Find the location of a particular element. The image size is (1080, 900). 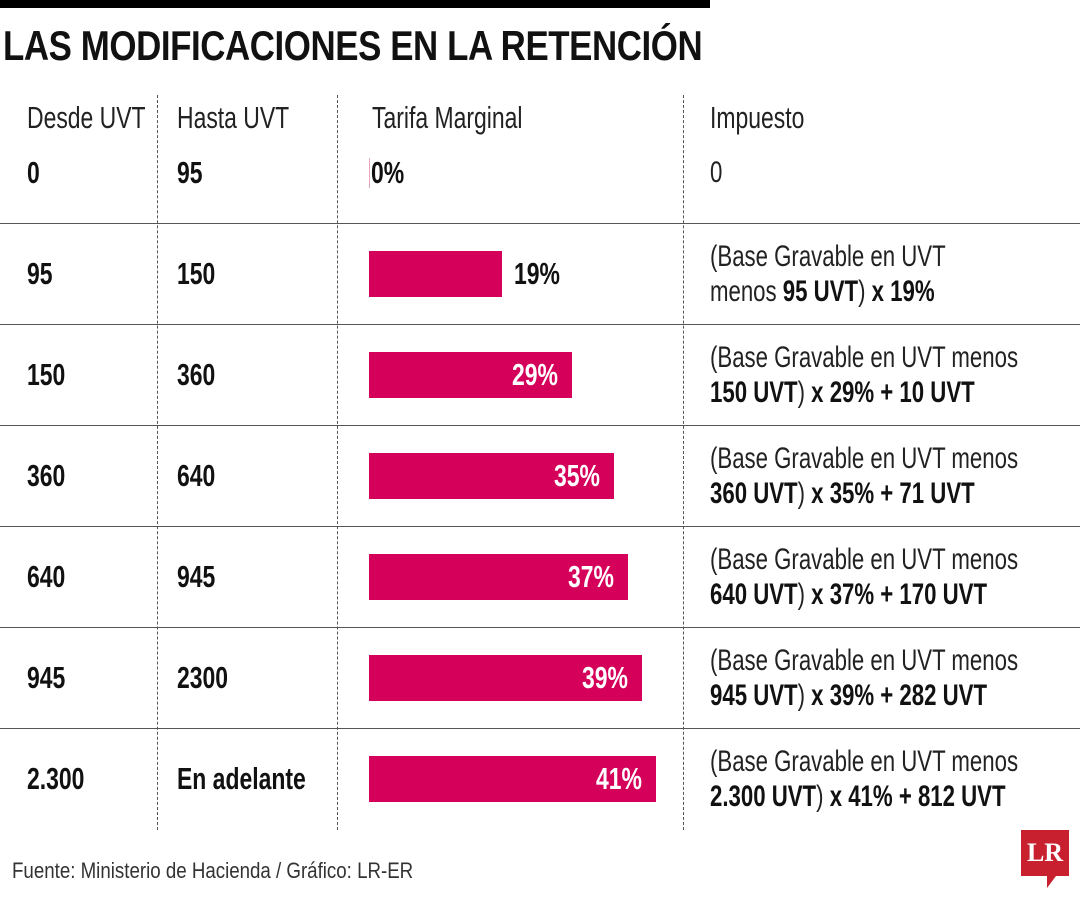

hasta-cell: 150 is located at coordinates (203, 274).